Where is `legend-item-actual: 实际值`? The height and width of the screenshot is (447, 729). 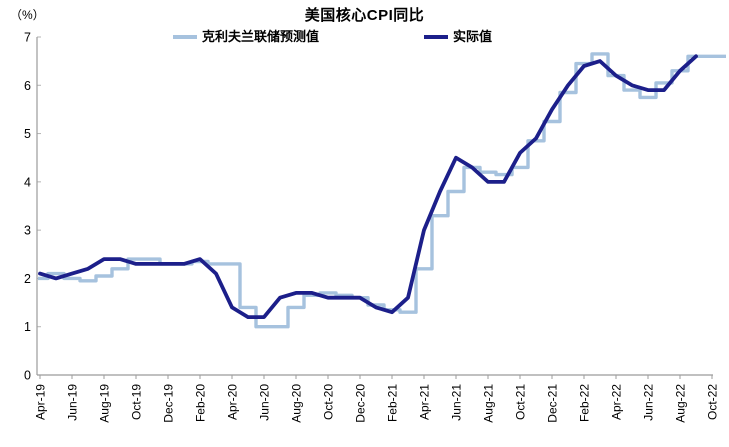 legend-item-actual: 实际值 is located at coordinates (458, 37).